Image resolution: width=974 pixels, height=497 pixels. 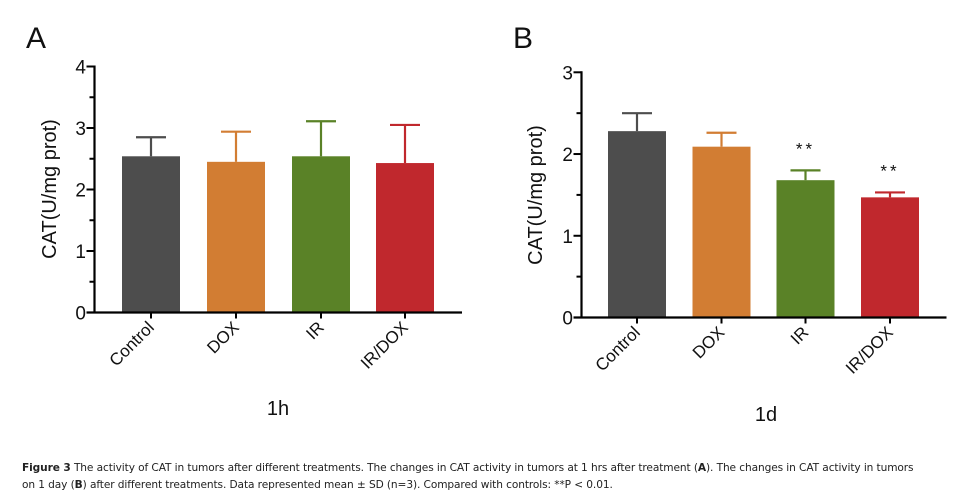 What do you see at coordinates (278, 409) in the screenshot?
I see `x-axis-label: 1h` at bounding box center [278, 409].